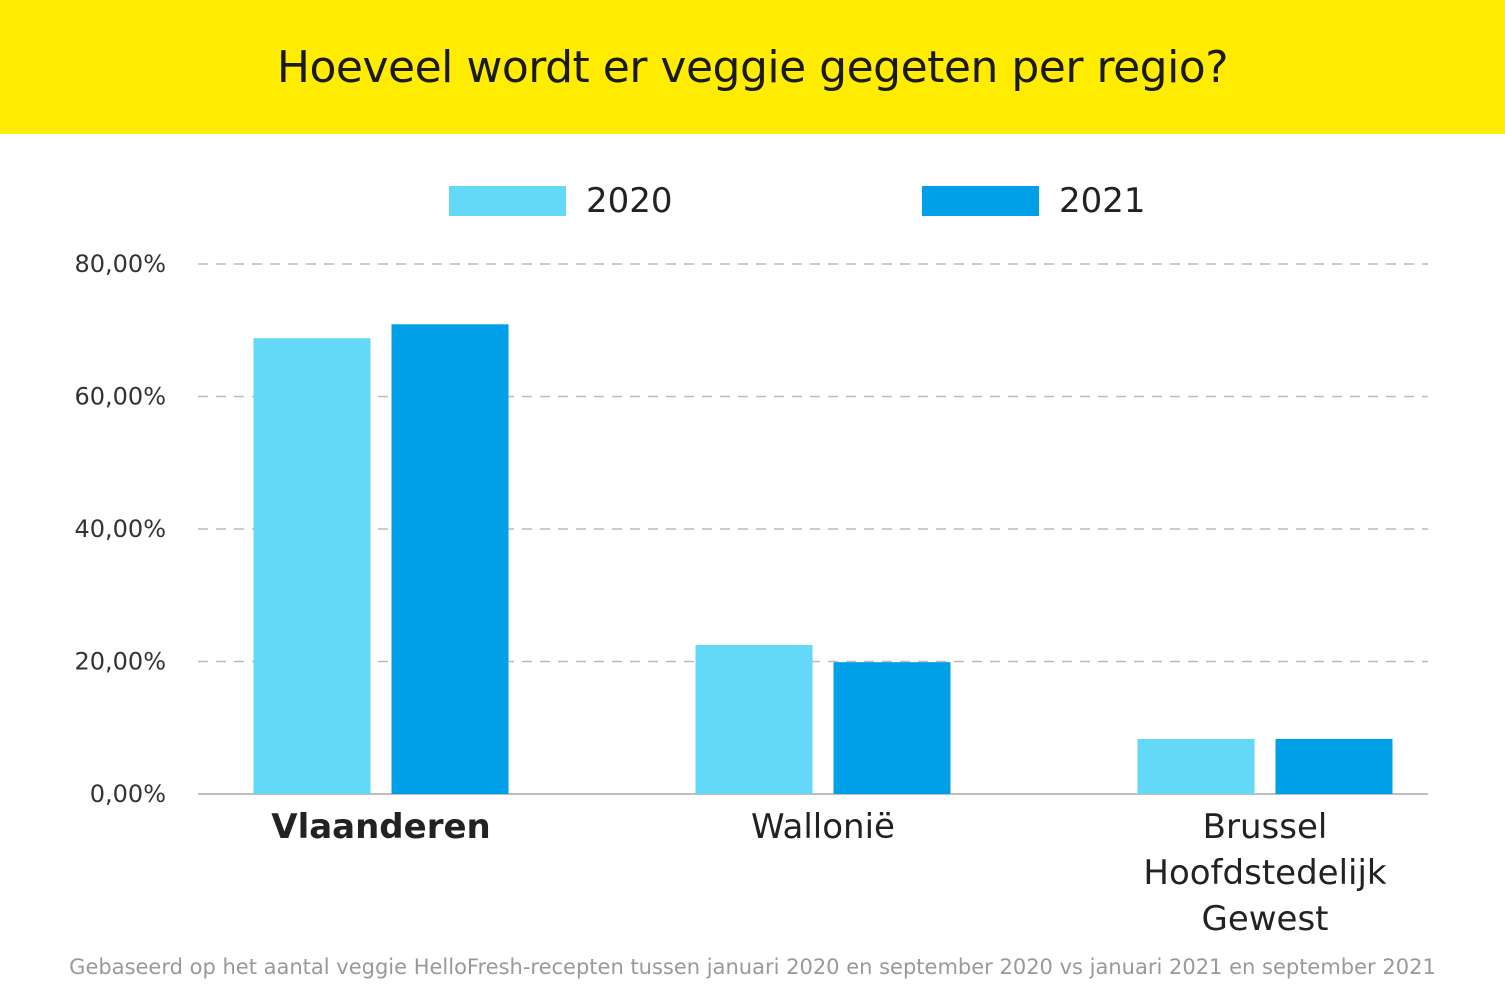  I want to click on x-category-label: Brussel, so click(1265, 827).